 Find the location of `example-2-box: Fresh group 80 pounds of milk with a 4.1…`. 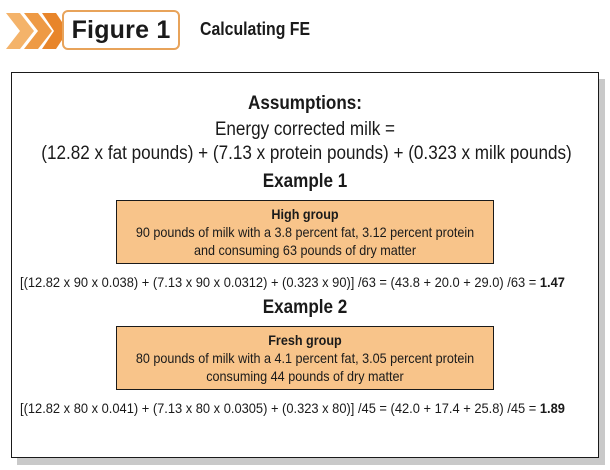

example-2-box: Fresh group 80 pounds of milk with a 4.1… is located at coordinates (305, 358).